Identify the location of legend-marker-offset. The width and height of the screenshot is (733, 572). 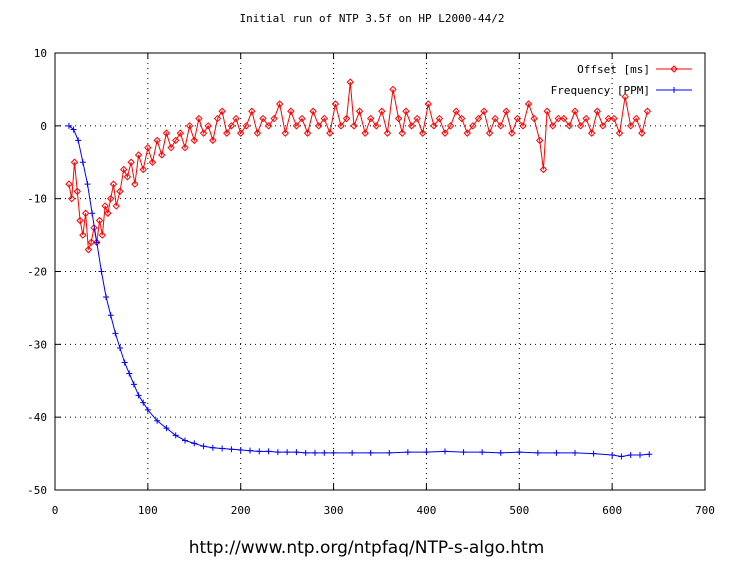
(674, 69).